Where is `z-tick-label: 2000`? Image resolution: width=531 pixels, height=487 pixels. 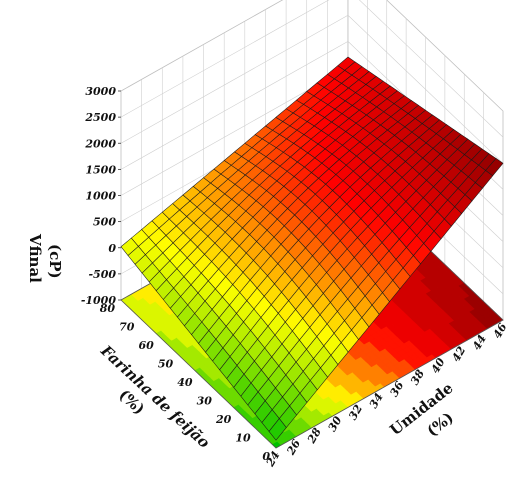 z-tick-label: 2000 is located at coordinates (100, 143).